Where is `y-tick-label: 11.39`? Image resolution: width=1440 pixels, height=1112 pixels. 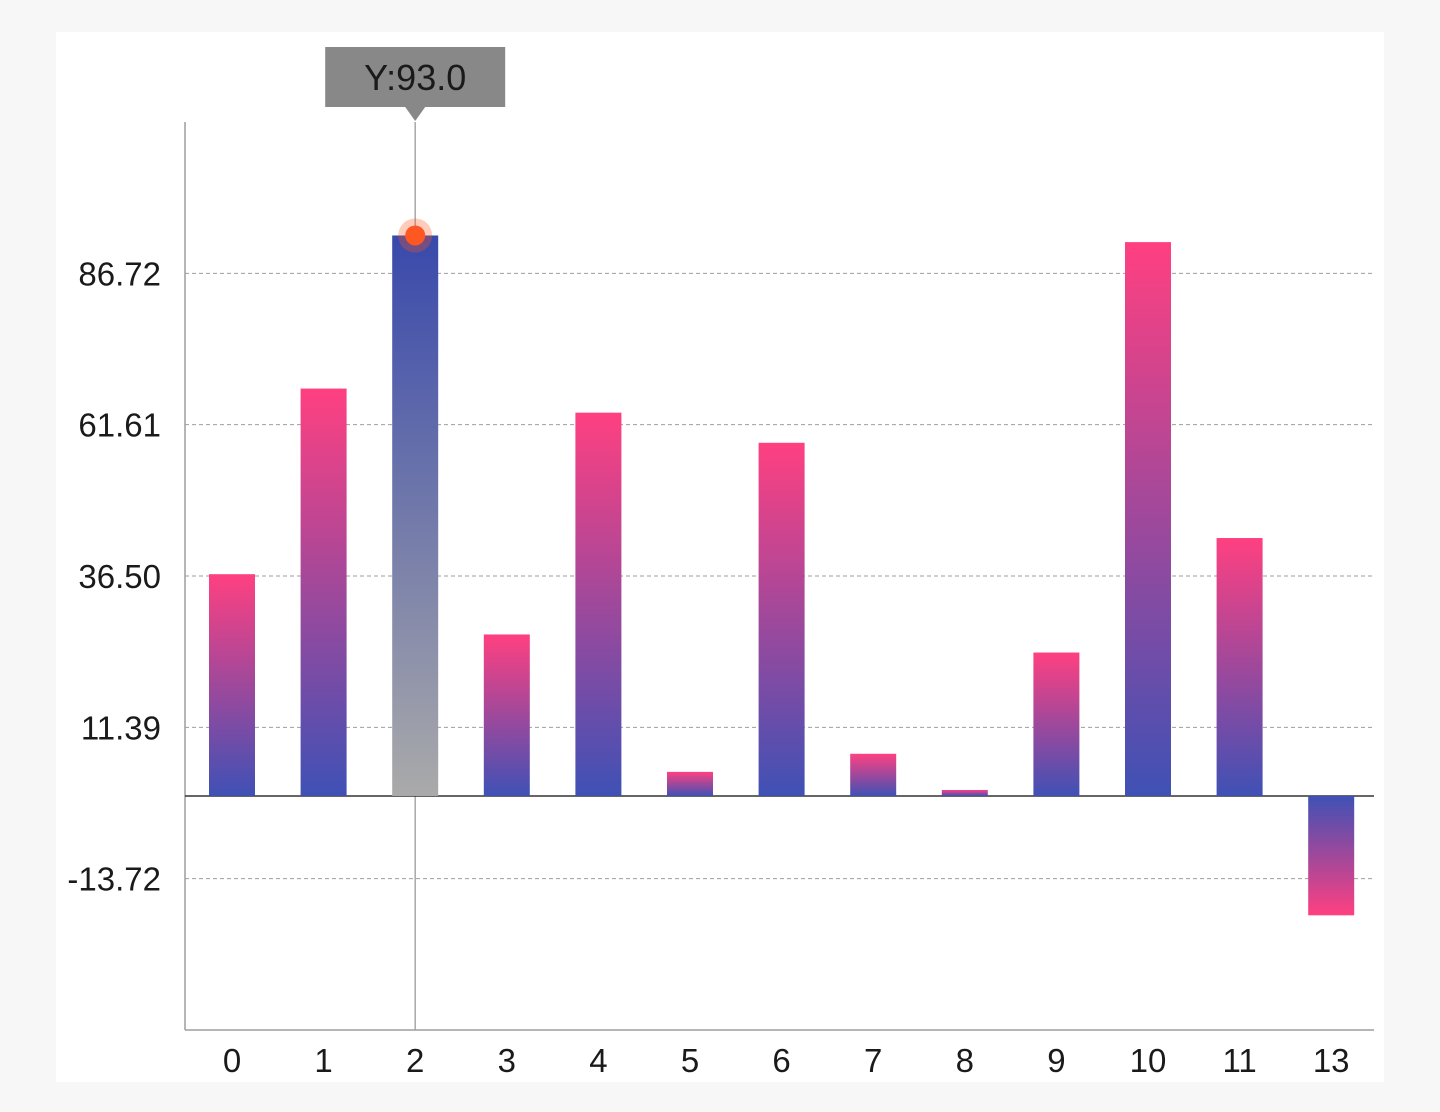
y-tick-label: 11.39 is located at coordinates (121, 727).